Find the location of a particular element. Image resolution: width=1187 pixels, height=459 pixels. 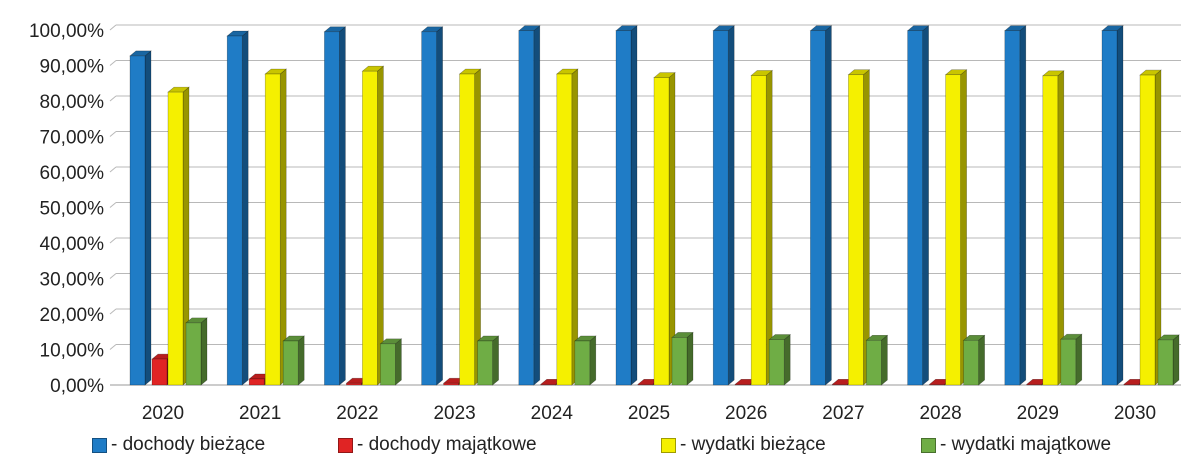

legend-item: - dochody bieżące is located at coordinates (178, 445).